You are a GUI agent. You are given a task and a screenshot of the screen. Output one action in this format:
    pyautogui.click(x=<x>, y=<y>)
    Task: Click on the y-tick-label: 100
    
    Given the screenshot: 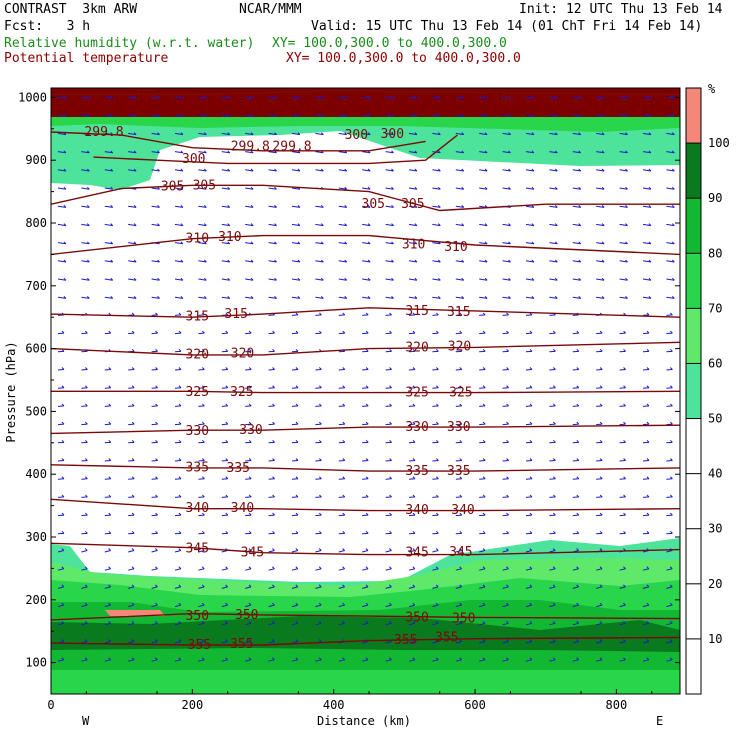 What is the action you would take?
    pyautogui.click(x=36, y=663)
    